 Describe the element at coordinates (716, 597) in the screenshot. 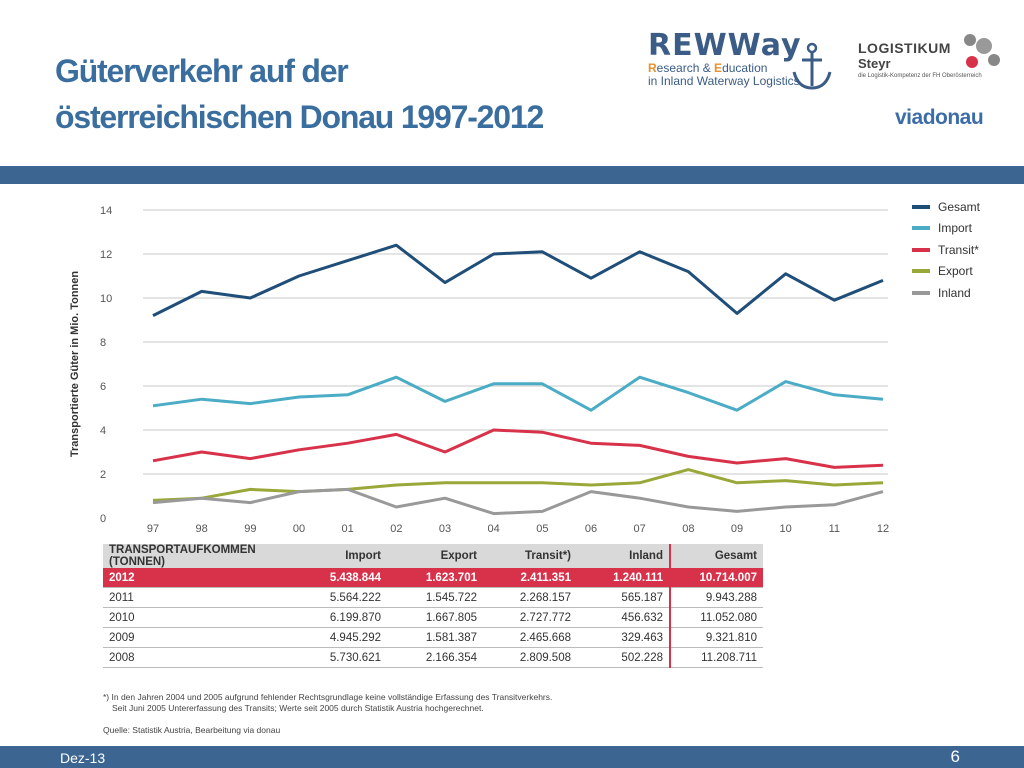

I see `table-cell: 9.943.288` at that location.